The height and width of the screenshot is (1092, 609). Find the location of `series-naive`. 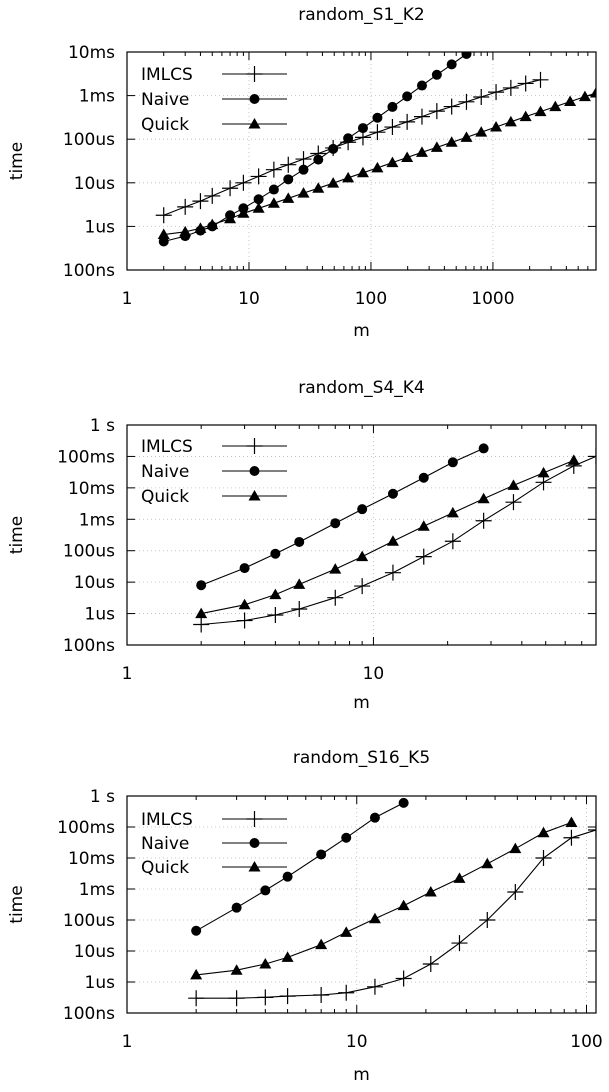

series-naive is located at coordinates (342, 517).